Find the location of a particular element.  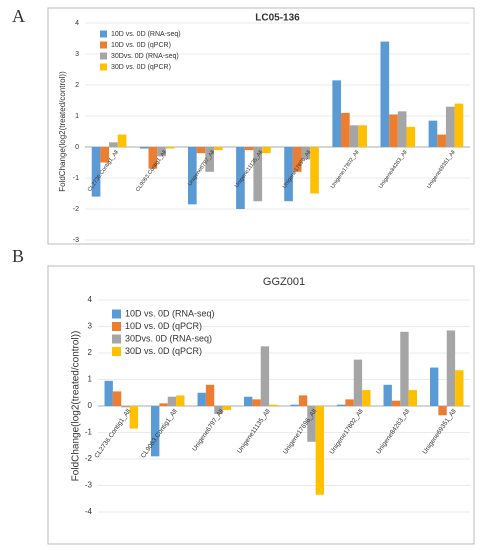

y-tick-label: -2 is located at coordinates (76, 209).